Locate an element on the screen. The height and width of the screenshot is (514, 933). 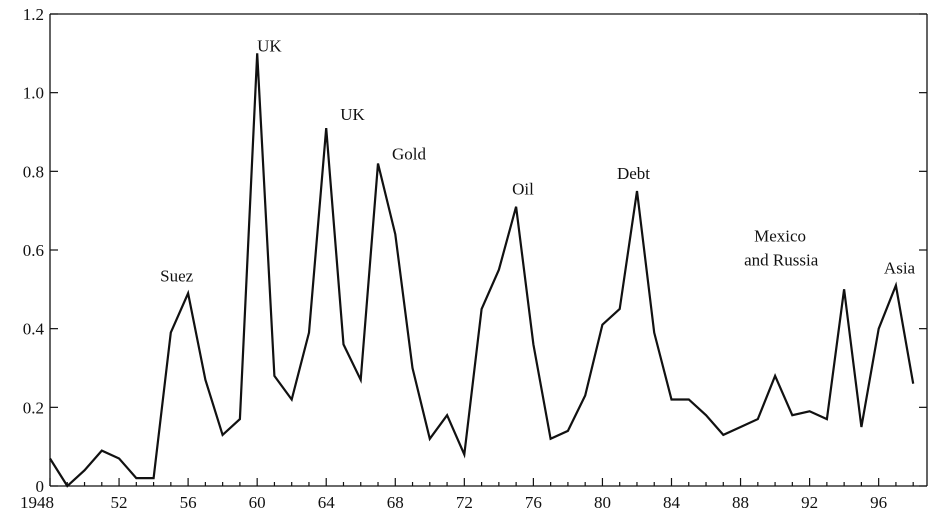
x-tick-label: 76 is located at coordinates (533, 502).